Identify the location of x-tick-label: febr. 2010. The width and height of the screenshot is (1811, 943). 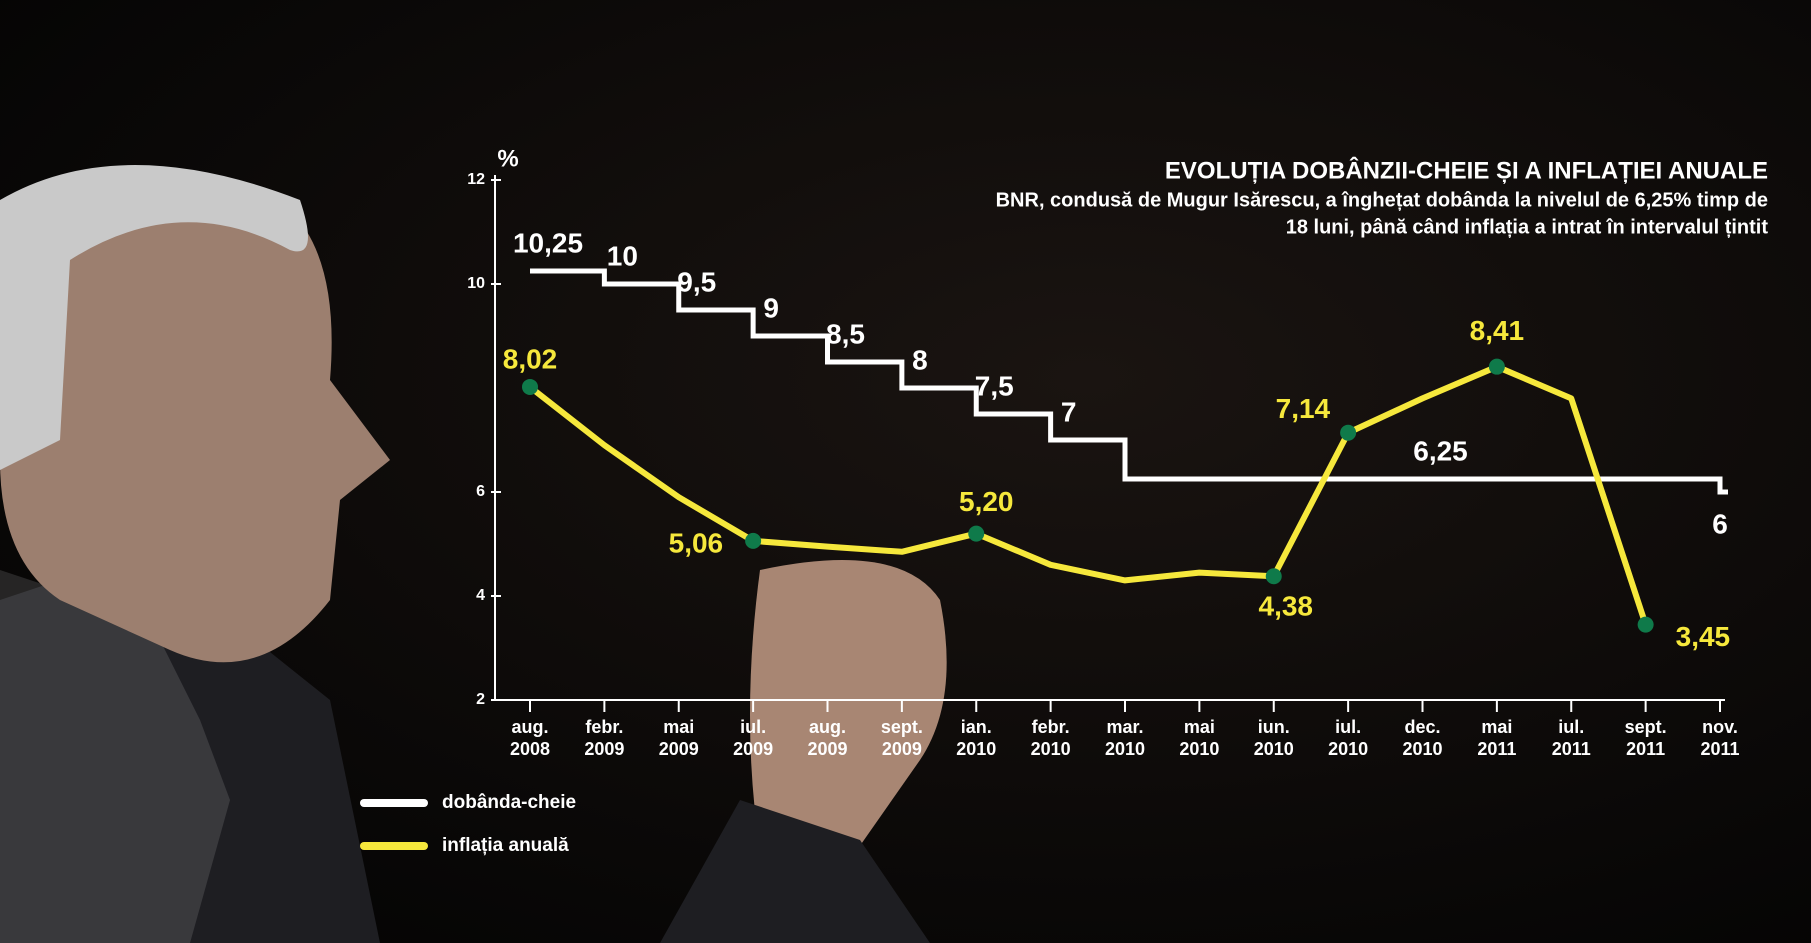
(1051, 738).